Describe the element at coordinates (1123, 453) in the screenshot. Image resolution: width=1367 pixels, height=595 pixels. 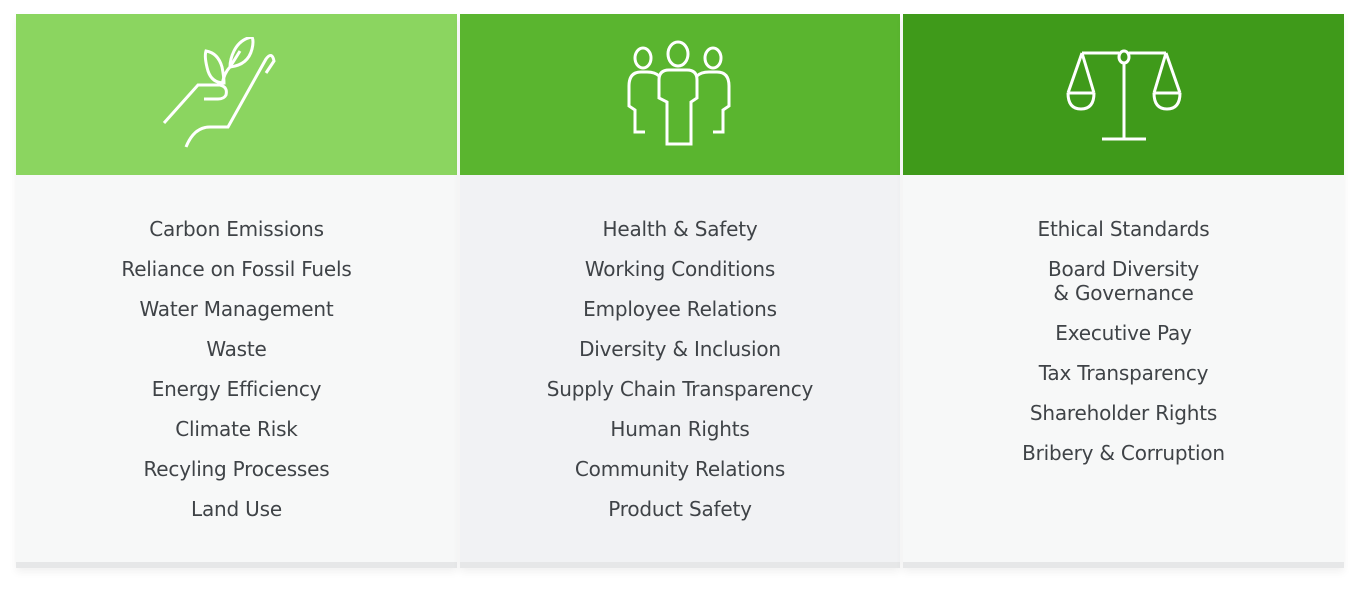
I see `list-item: Bribery & Corruption` at that location.